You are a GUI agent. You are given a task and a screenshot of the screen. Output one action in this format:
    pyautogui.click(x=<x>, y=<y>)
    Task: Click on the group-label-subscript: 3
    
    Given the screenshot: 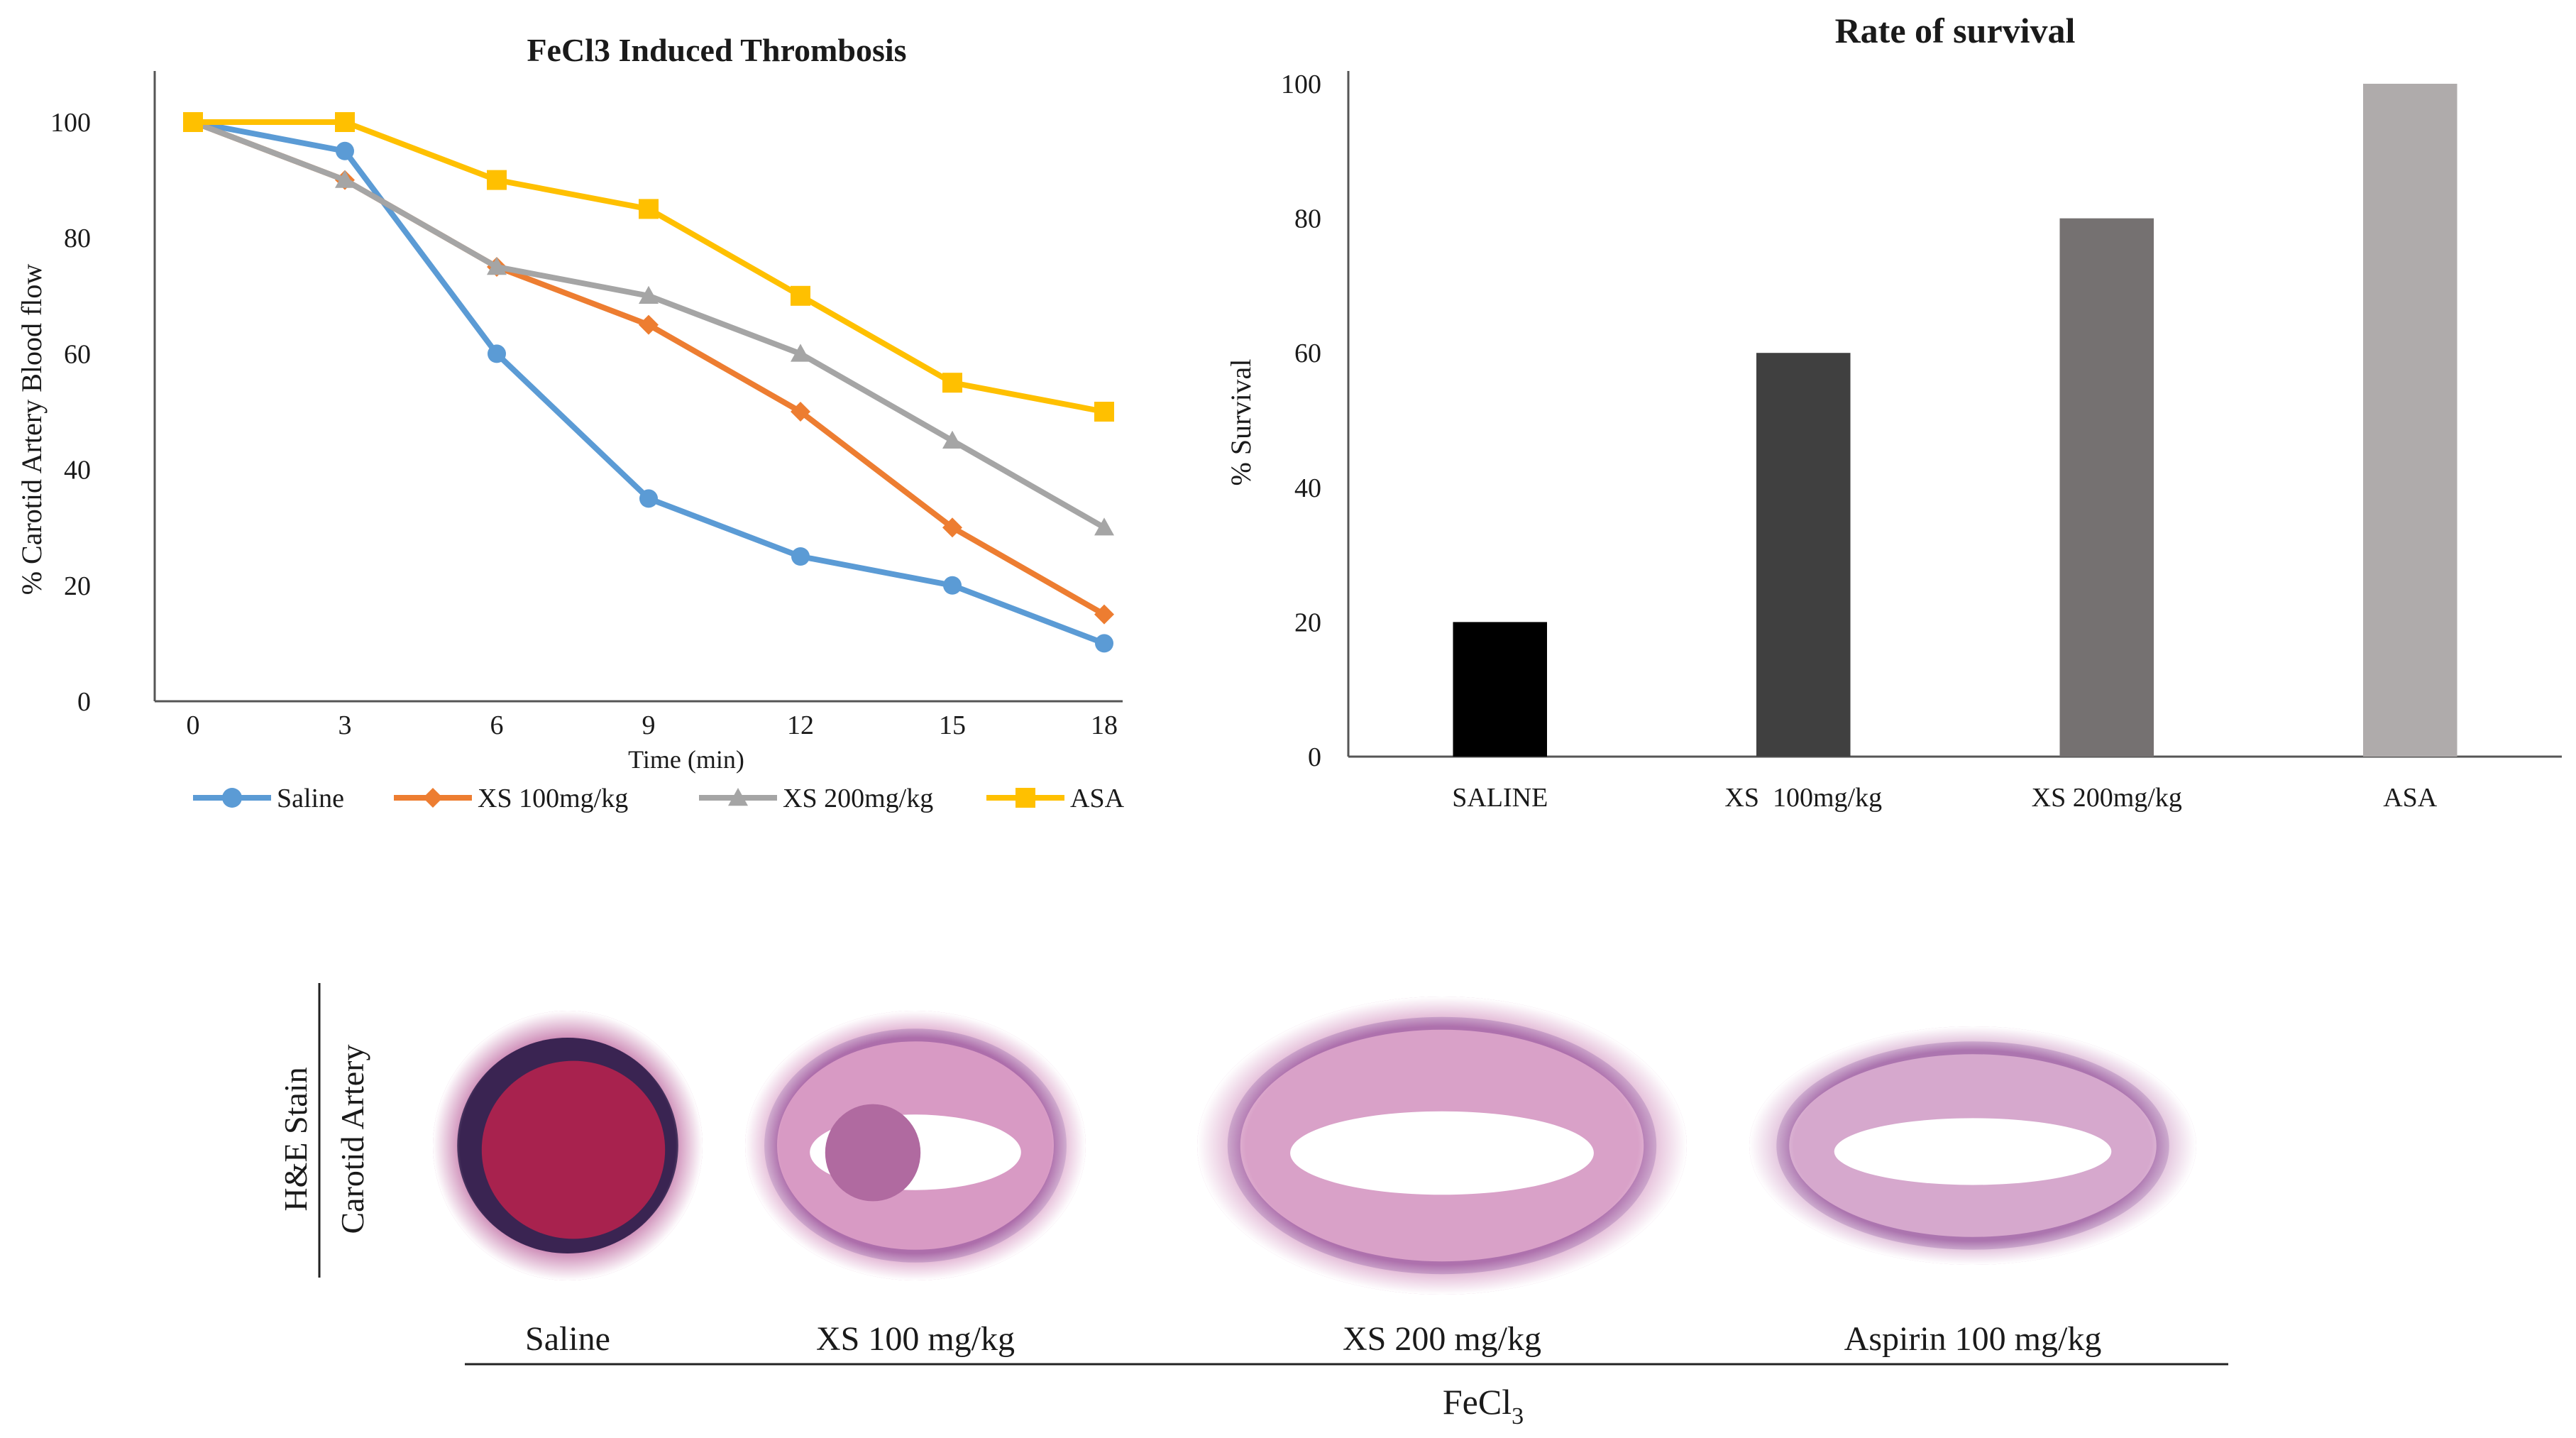 What is the action you would take?
    pyautogui.click(x=1518, y=1416)
    